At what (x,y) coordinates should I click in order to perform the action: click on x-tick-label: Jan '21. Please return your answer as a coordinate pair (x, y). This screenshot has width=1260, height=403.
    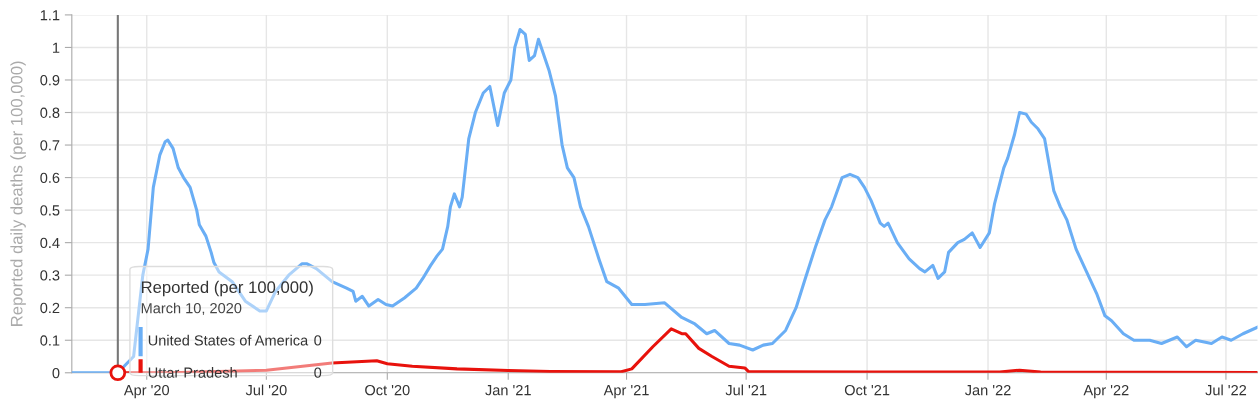
    Looking at the image, I should click on (508, 390).